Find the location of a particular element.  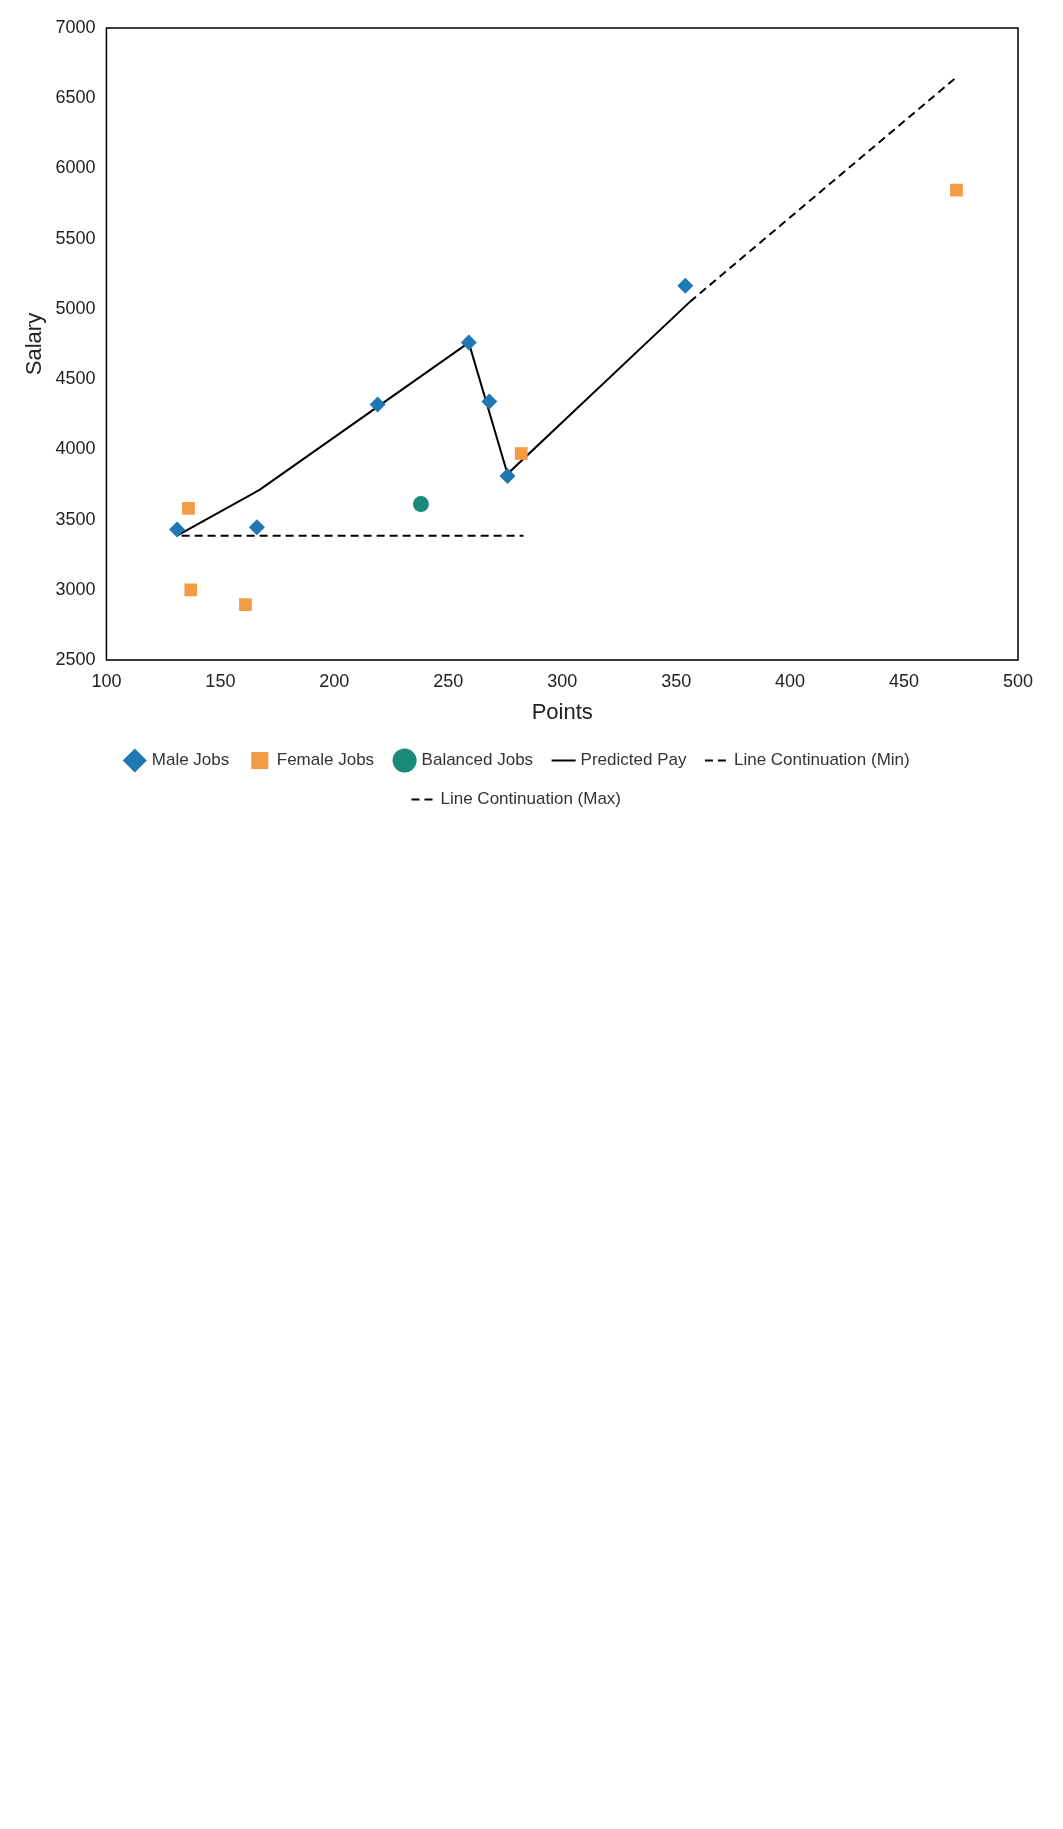

y-tick-label: 4000 is located at coordinates (75, 448).